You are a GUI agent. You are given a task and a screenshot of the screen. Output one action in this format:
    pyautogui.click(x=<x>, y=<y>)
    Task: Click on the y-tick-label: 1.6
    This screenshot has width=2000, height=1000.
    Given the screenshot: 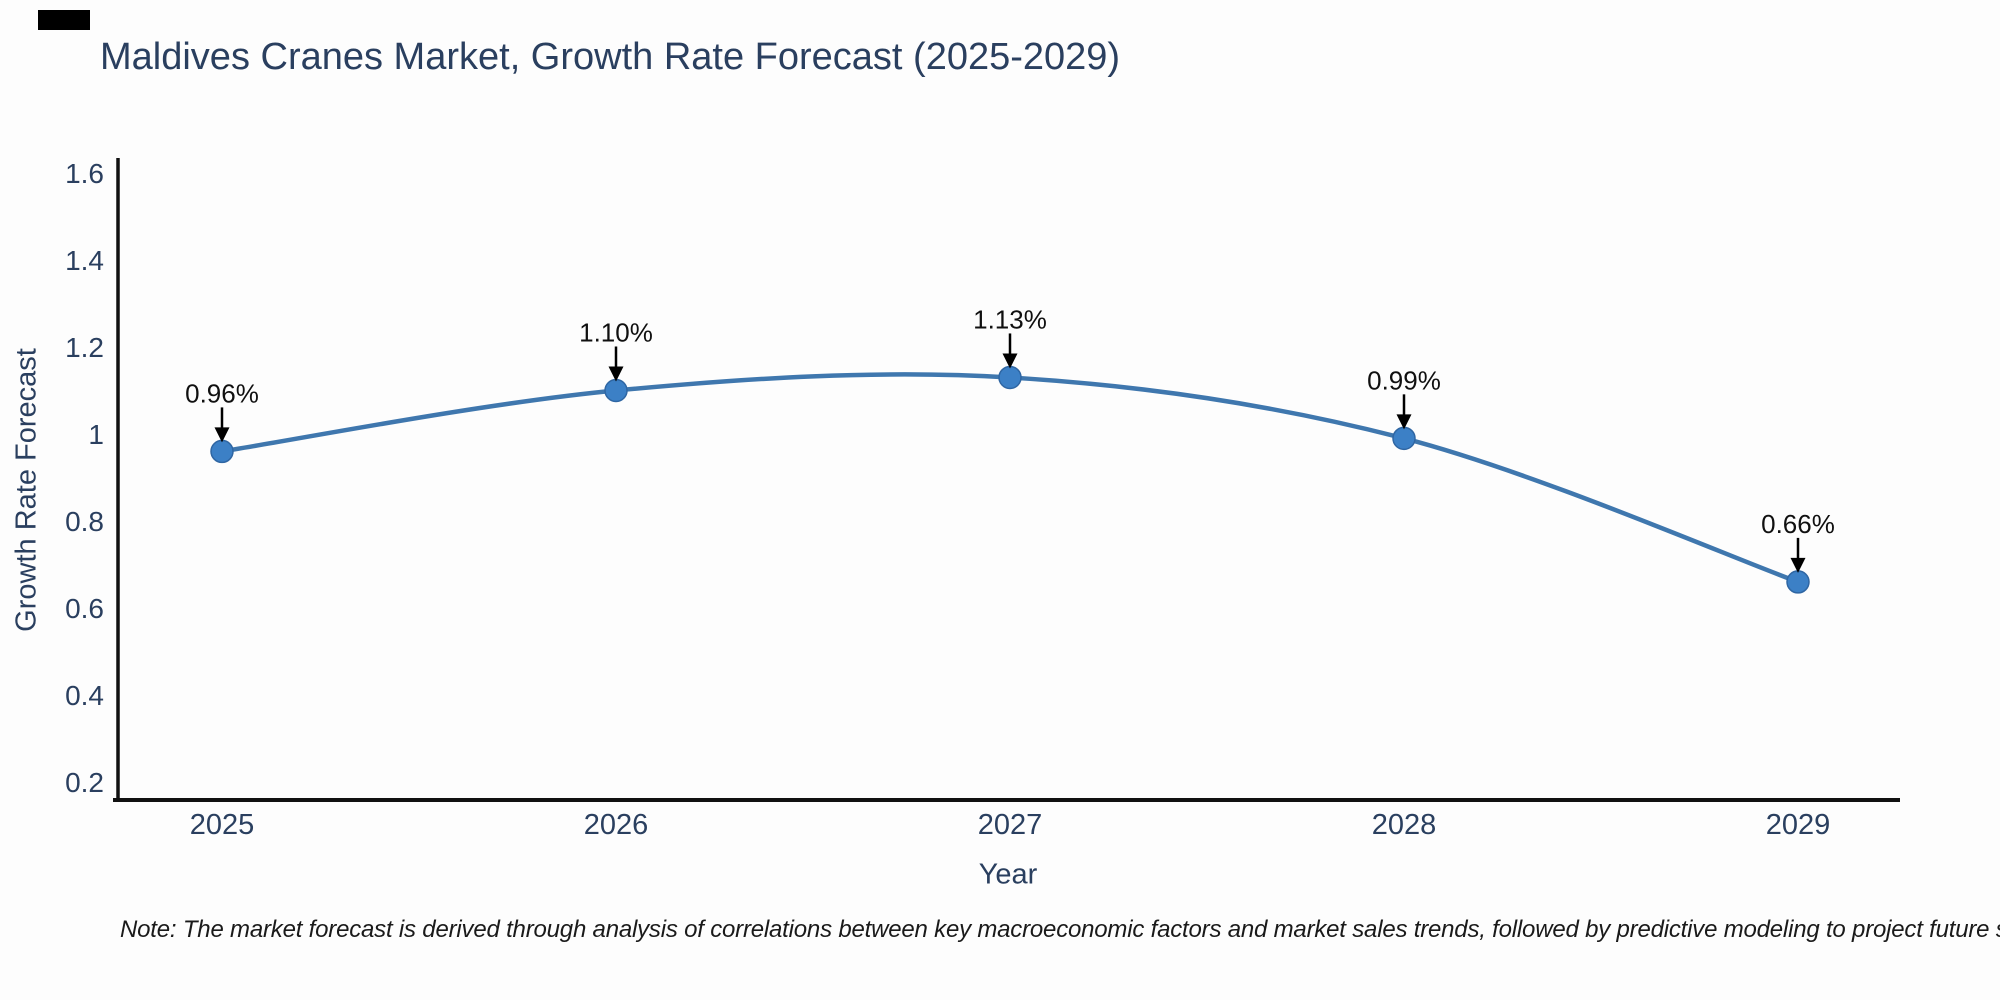 What is the action you would take?
    pyautogui.click(x=84, y=173)
    